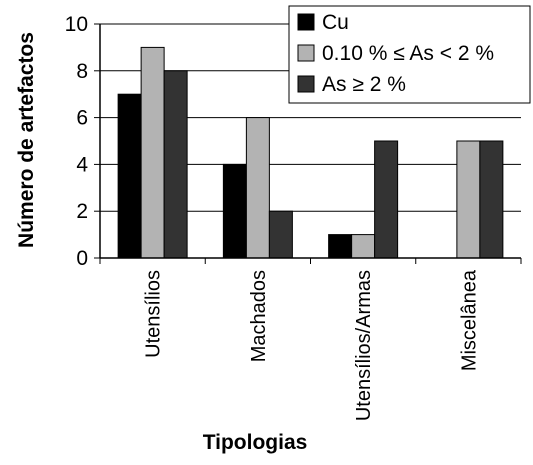 The width and height of the screenshot is (533, 465). I want to click on legend: Cu 0.10 % ≤ As < 2 % As ≥ 2 %, so click(409, 54).